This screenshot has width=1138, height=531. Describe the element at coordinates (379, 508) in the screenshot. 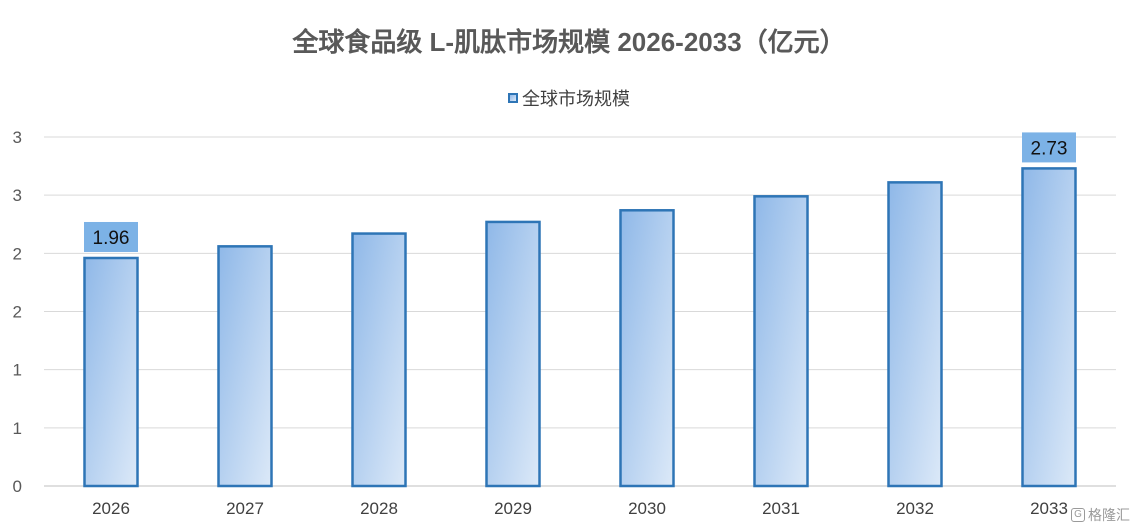

I see `x-tick-label: 2028` at that location.